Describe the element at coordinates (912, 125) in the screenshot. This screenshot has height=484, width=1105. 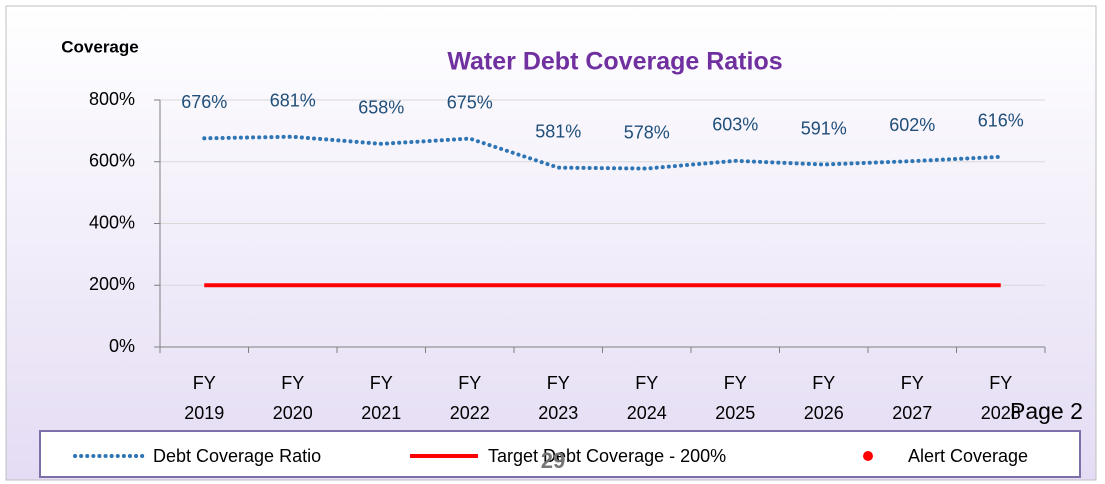
I see `data-label: 602%` at that location.